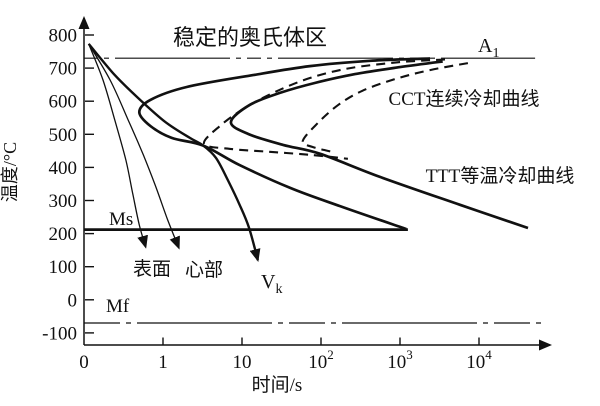  What do you see at coordinates (118, 146) in the screenshot?
I see `curve-cooling-surface` at bounding box center [118, 146].